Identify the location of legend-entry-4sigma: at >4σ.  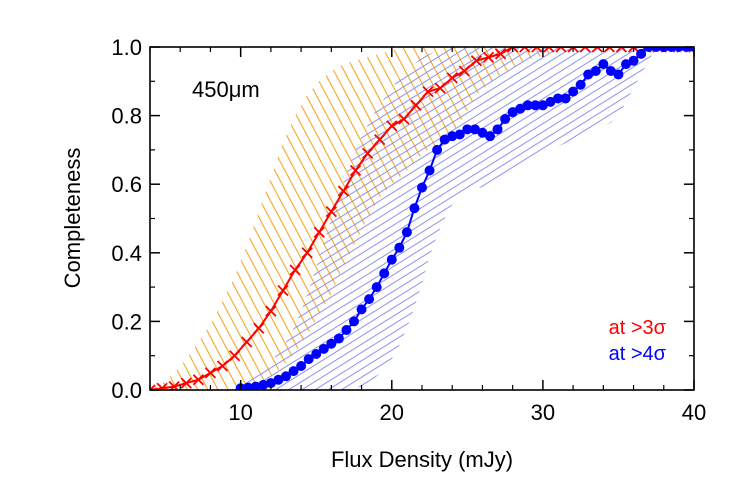
(638, 354).